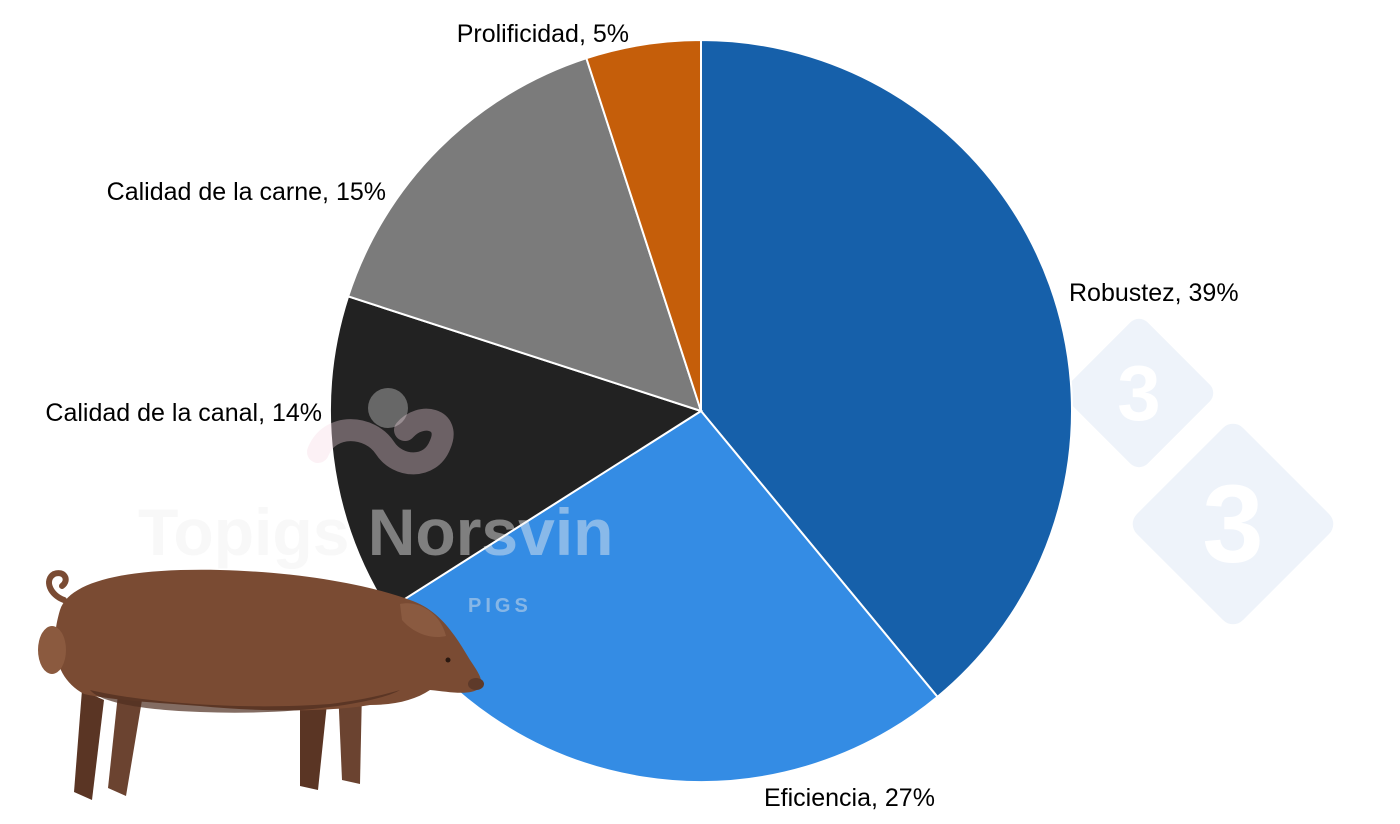 This screenshot has width=1400, height=824. I want to click on watermark-diamond-large, so click(1233, 524).